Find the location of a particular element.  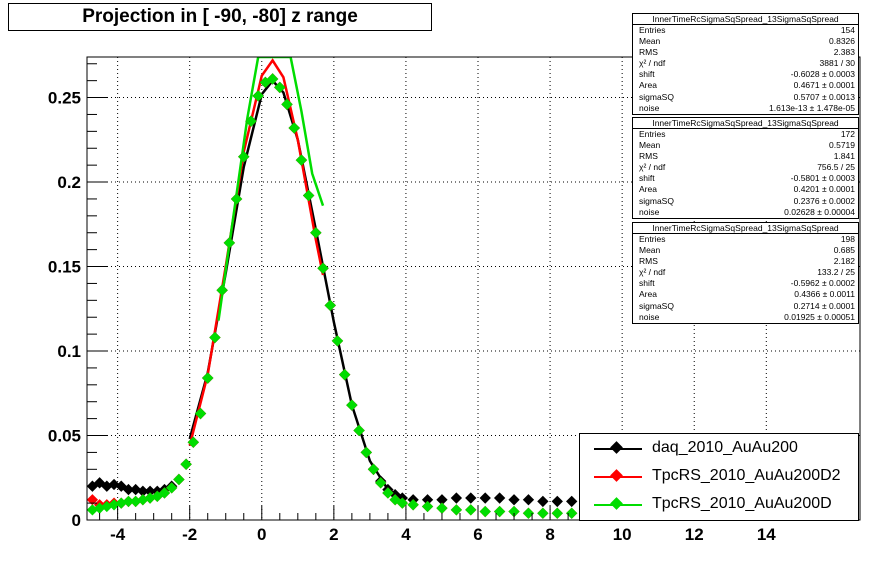

legend-label: TpcRS_2010_AuAu200D is located at coordinates (742, 503).